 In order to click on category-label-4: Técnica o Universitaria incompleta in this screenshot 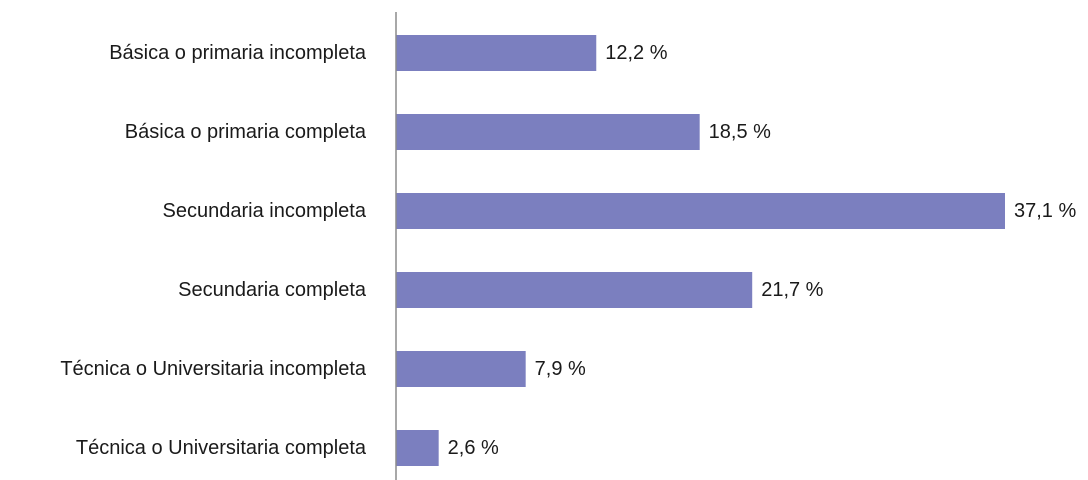, I will do `click(213, 369)`.